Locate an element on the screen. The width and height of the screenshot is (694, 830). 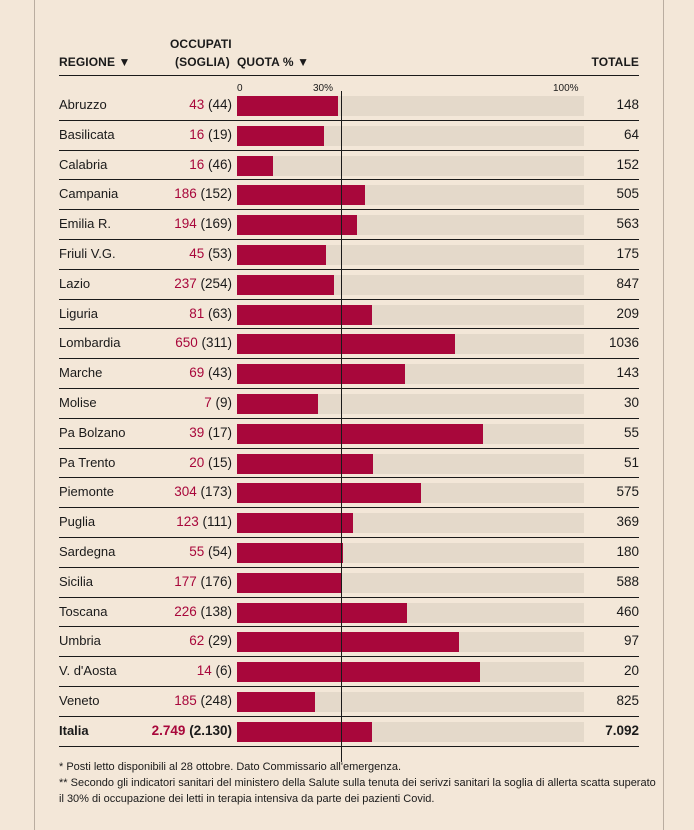
table-row: Basilicata 16 (19) 64 is located at coordinates (349, 136).